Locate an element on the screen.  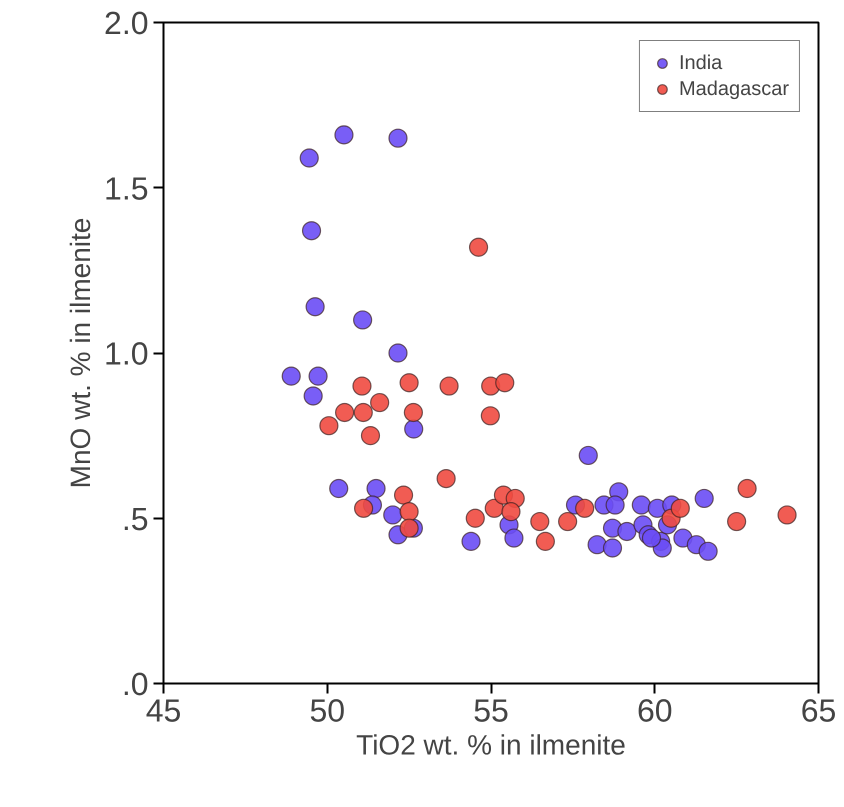
y-tick-label: .0 is located at coordinates (135, 684).